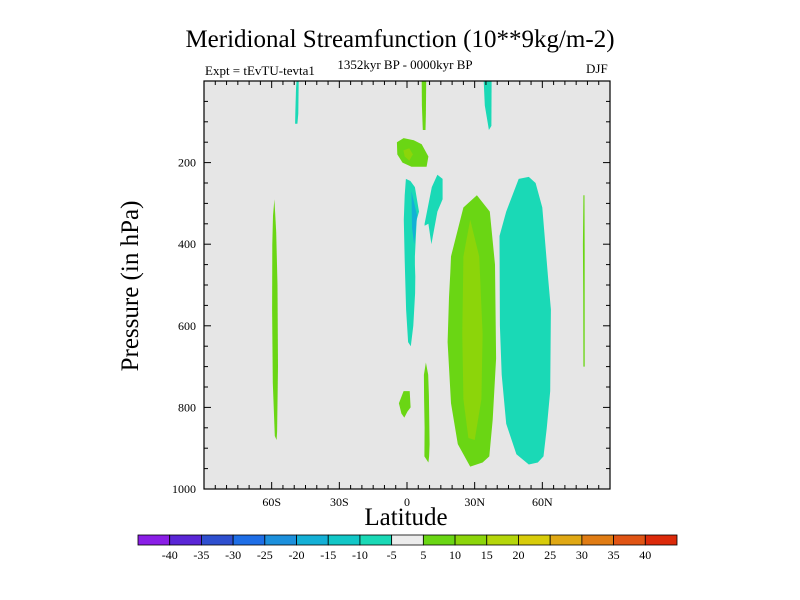 The width and height of the screenshot is (800, 600). I want to click on x-tick-label: 0, so click(407, 502).